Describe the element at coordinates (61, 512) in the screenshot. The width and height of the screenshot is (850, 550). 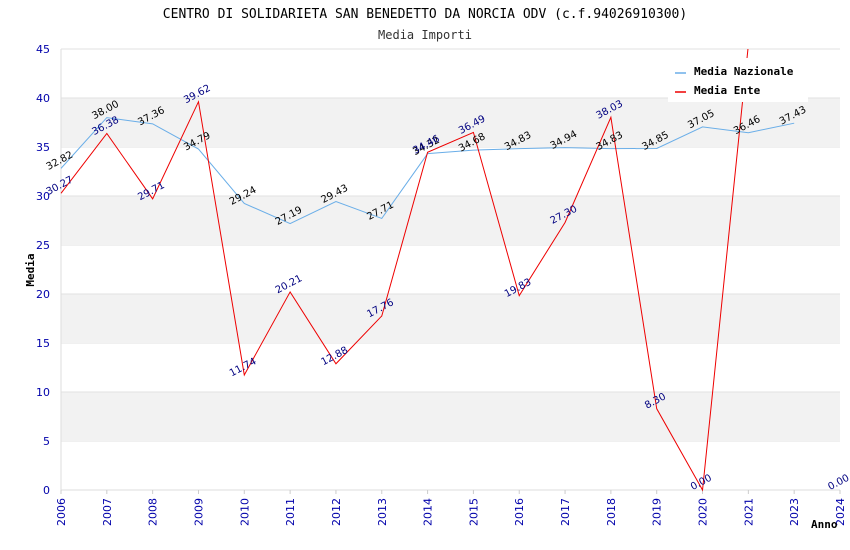
I see `x-tick-label: 2006` at that location.